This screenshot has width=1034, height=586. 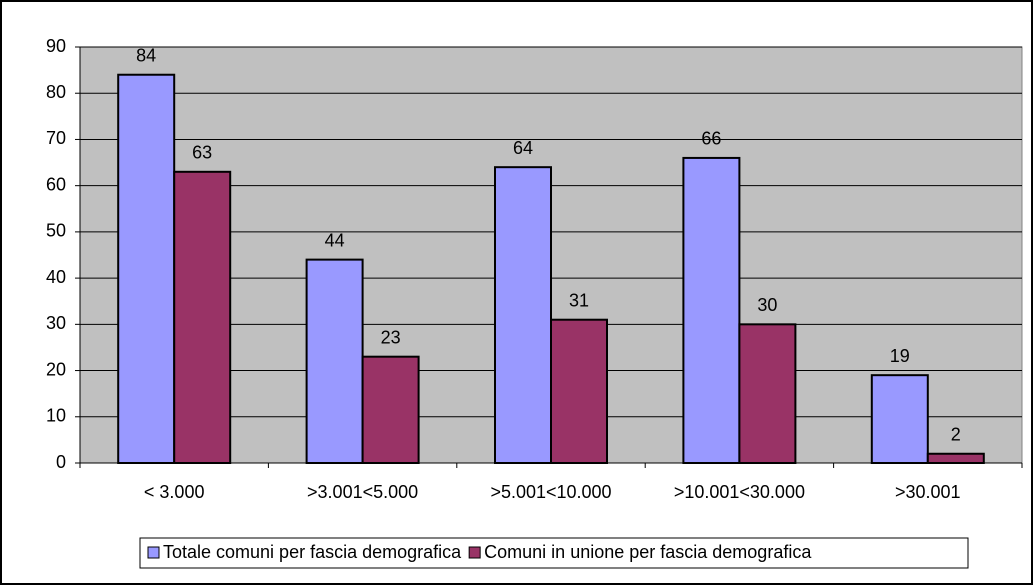 What do you see at coordinates (56, 416) in the screenshot?
I see `y-tick-label: 10` at bounding box center [56, 416].